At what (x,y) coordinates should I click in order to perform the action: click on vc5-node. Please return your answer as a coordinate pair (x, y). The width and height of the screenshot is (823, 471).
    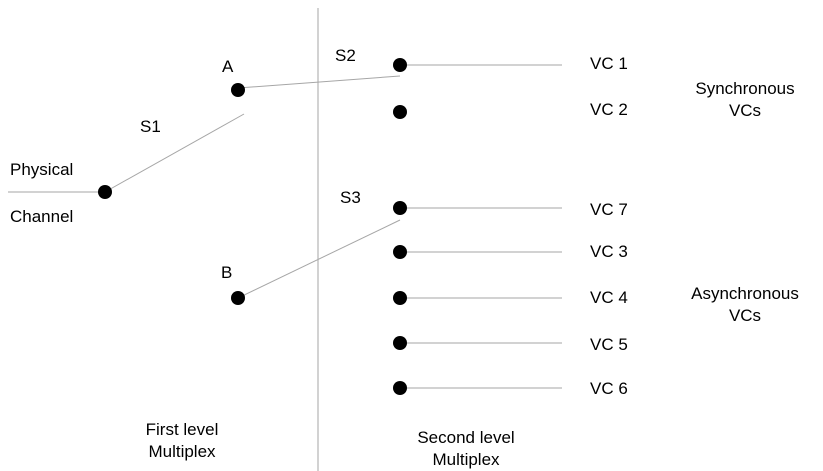
    Looking at the image, I should click on (400, 343).